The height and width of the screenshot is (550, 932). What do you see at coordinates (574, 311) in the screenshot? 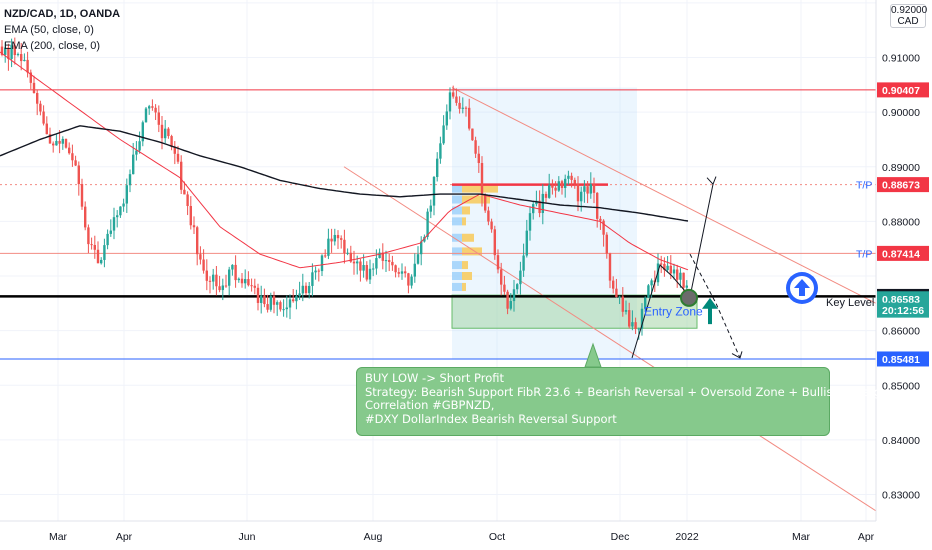
I see `key-zone` at bounding box center [574, 311].